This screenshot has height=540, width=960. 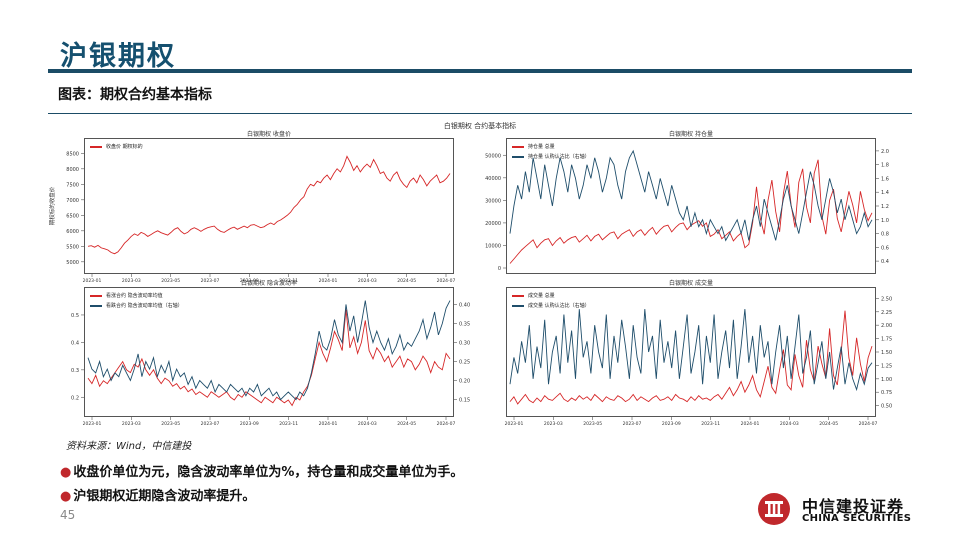 What do you see at coordinates (886, 326) in the screenshot?
I see `y2-tick-label: 2.00` at bounding box center [886, 326].